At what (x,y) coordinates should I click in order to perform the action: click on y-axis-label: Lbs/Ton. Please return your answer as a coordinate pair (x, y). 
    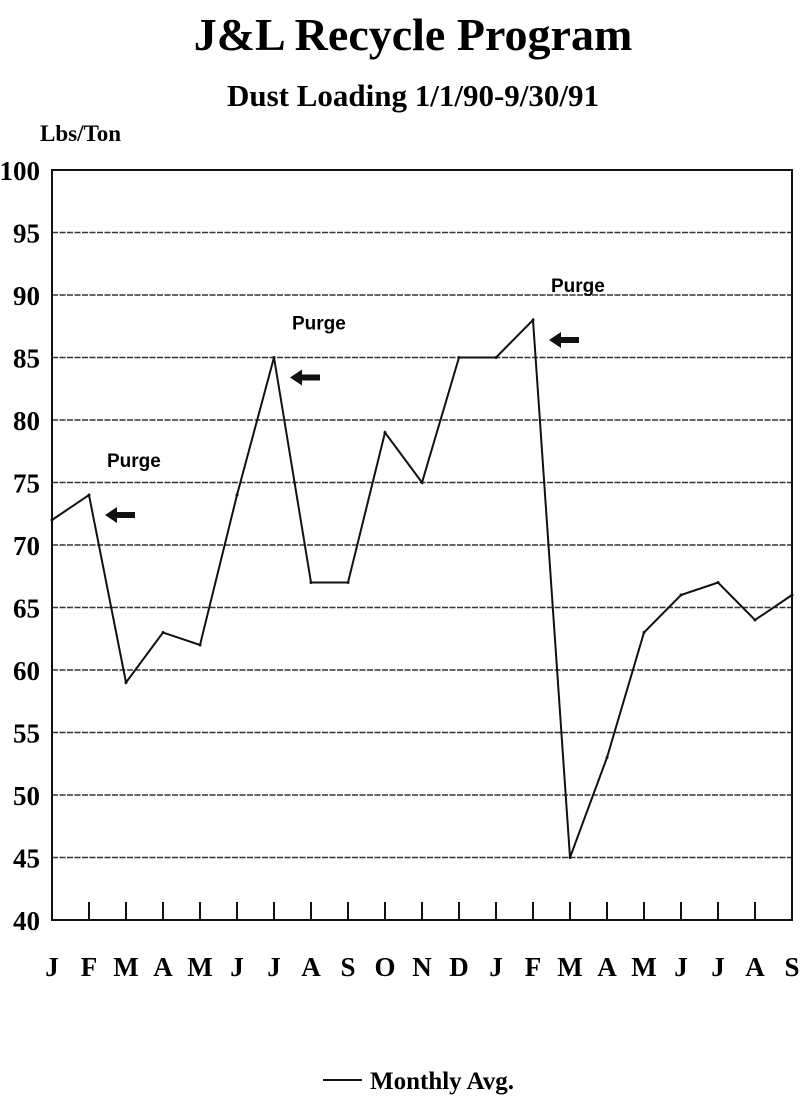
    Looking at the image, I should click on (80, 133).